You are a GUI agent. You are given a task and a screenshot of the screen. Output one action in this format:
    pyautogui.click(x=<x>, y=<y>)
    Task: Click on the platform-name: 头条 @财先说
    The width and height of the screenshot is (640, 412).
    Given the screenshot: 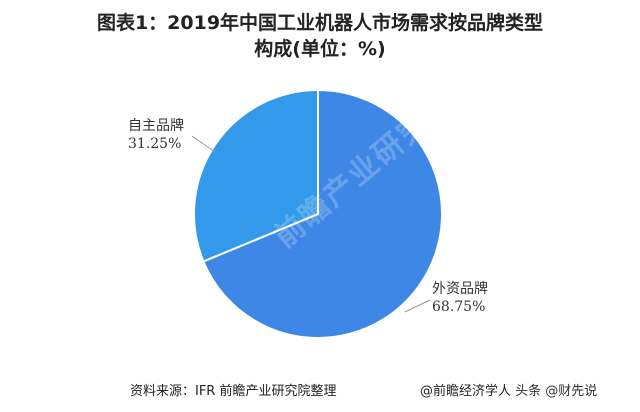 What is the action you would take?
    pyautogui.click(x=556, y=391)
    